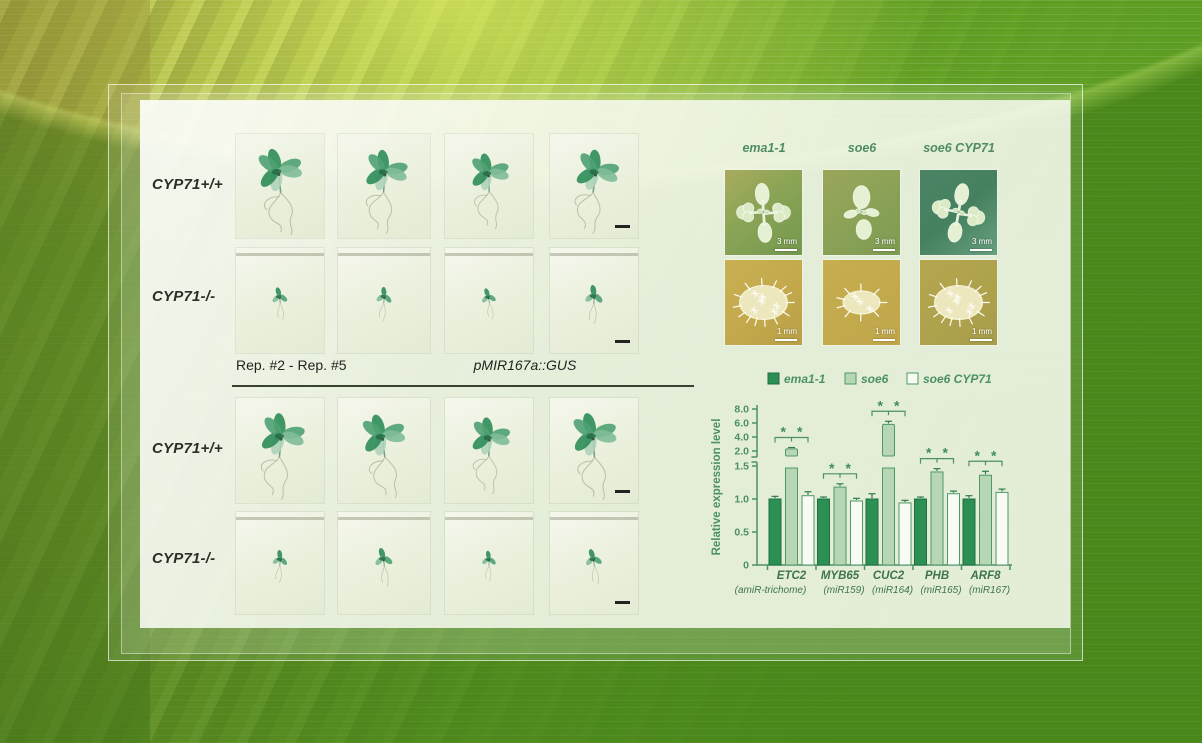  Describe the element at coordinates (741, 424) in the screenshot. I see `svg-text: 6.0` at that location.